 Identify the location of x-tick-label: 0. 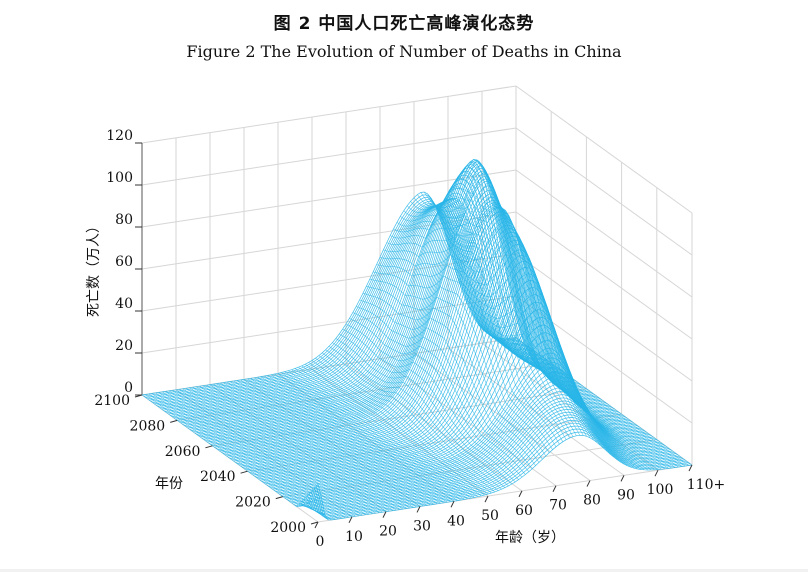
(320, 542).